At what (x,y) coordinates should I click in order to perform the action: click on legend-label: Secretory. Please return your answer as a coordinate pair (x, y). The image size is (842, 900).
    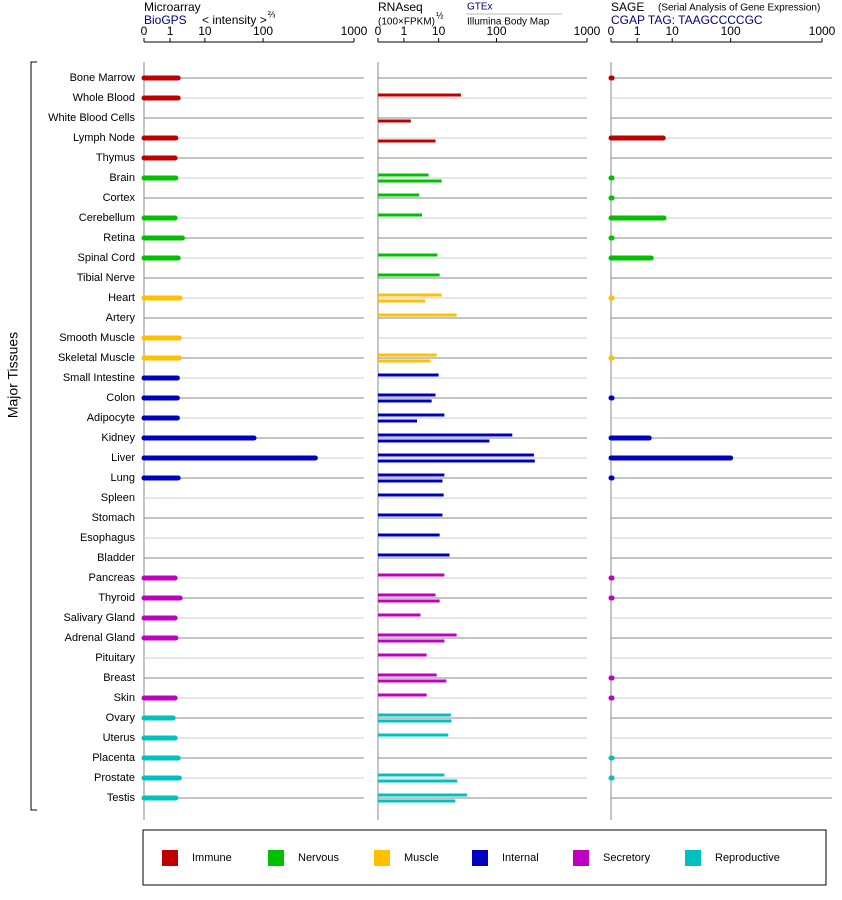
    Looking at the image, I should click on (627, 858).